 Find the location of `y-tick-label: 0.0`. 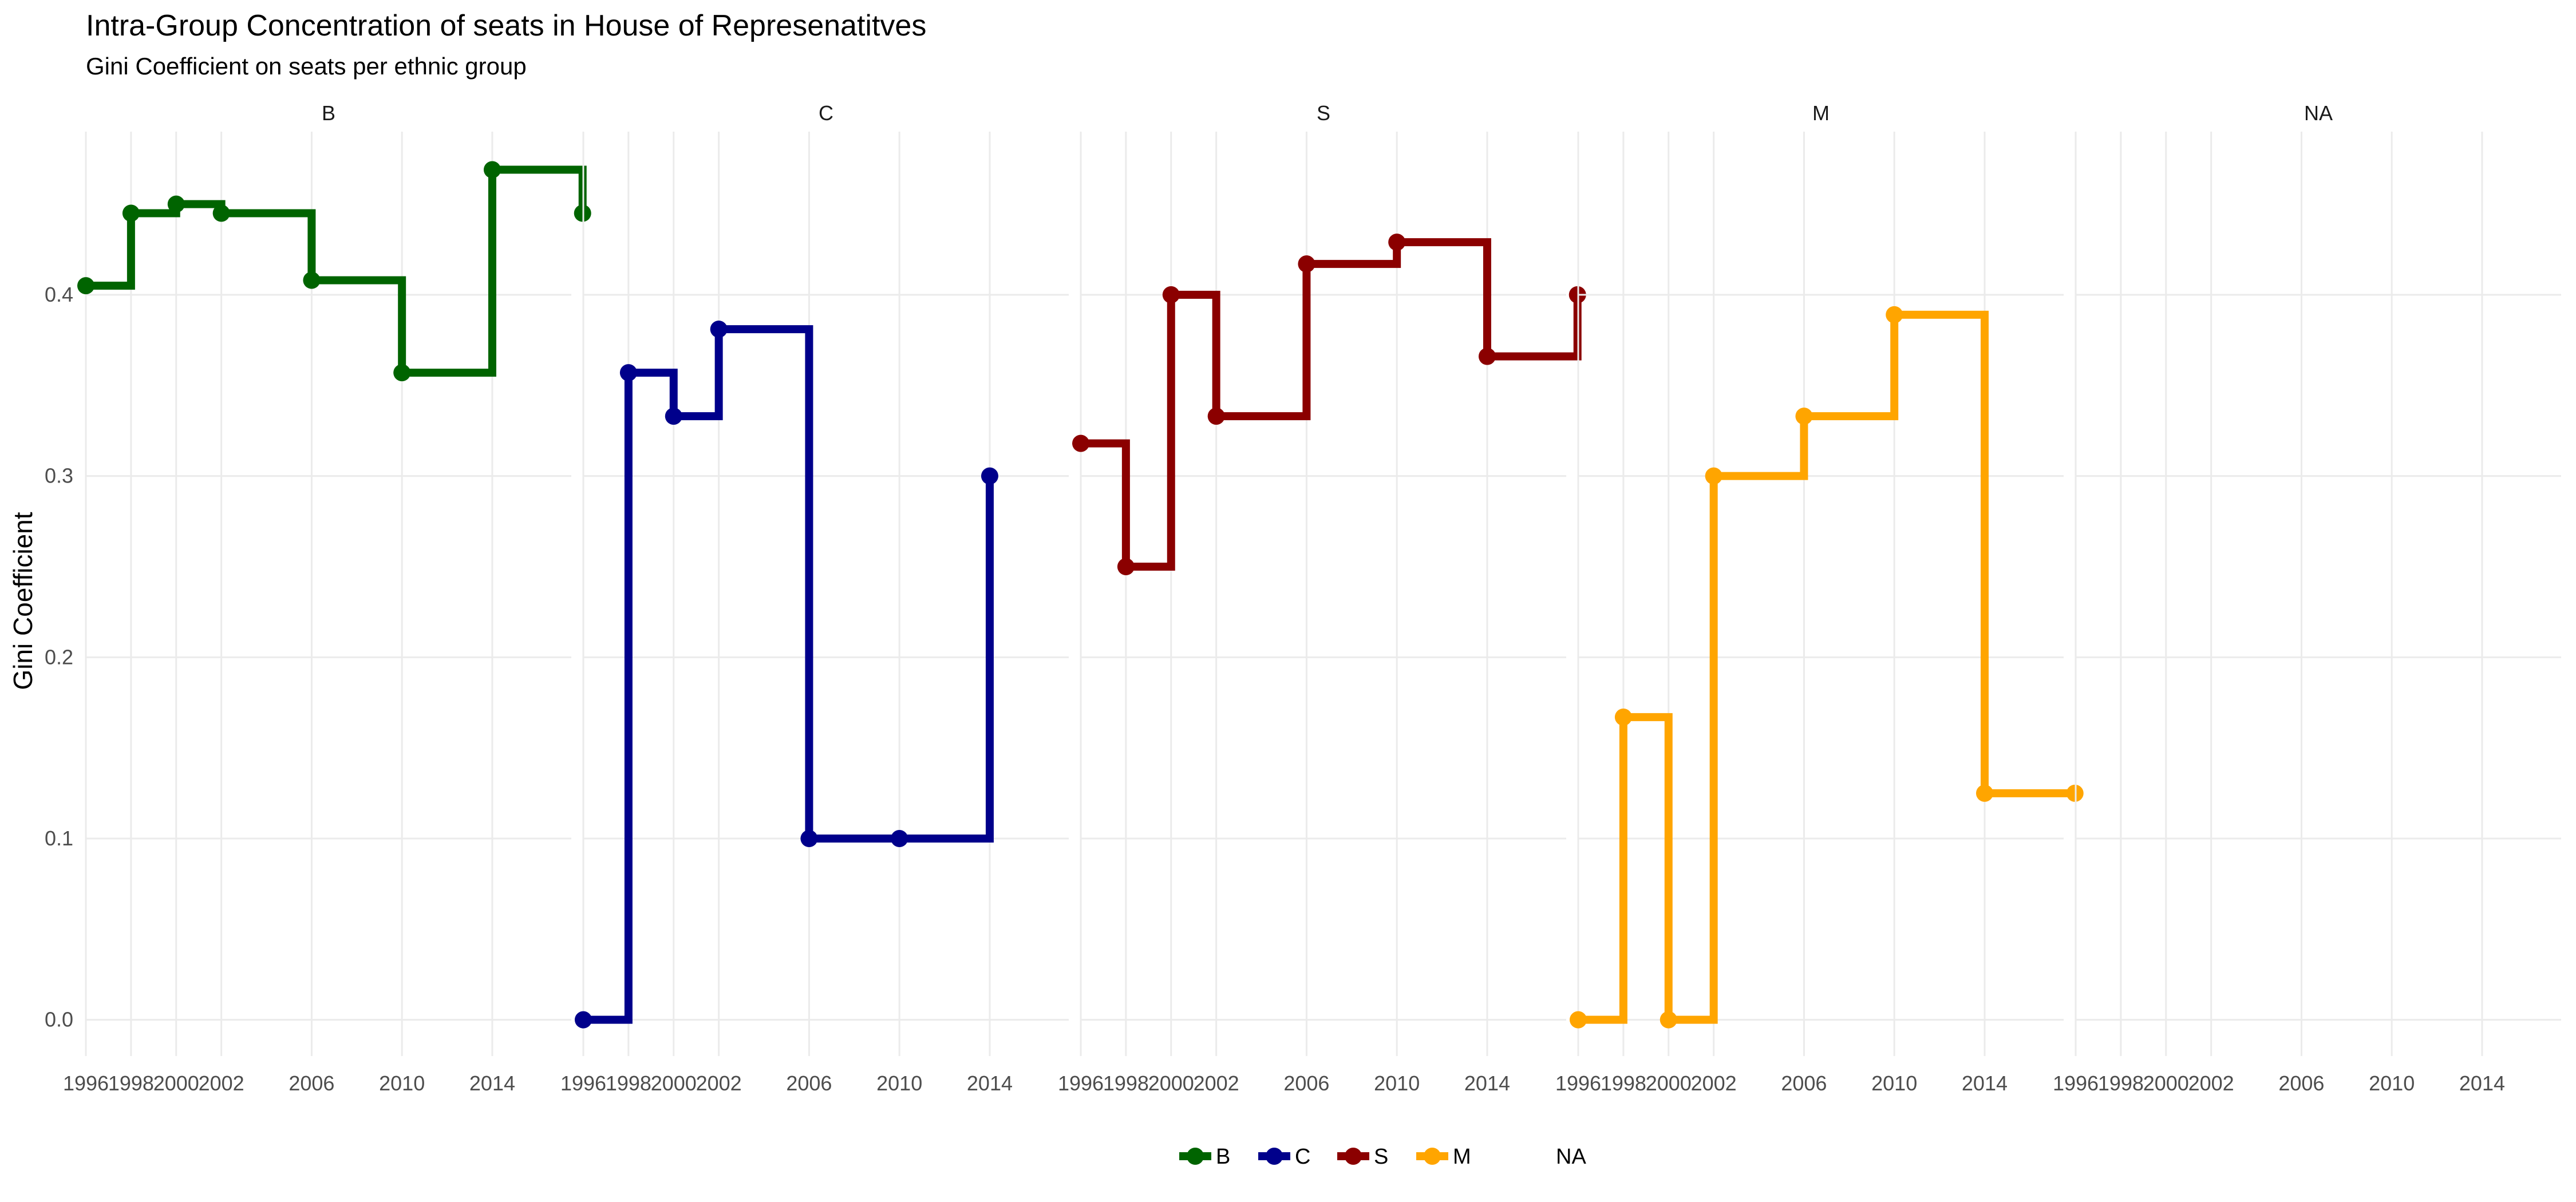

y-tick-label: 0.0 is located at coordinates (59, 1019).